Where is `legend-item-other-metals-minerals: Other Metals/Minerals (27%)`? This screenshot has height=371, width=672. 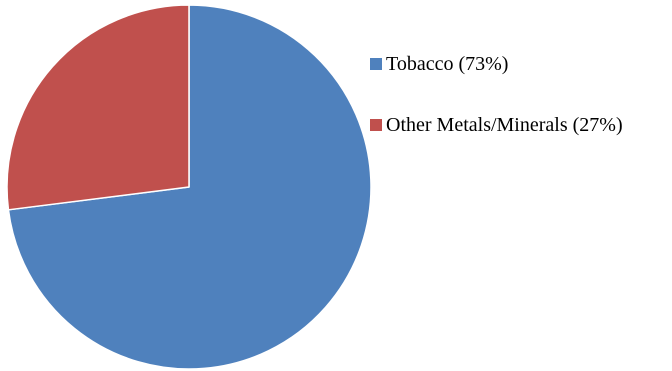
legend-item-other-metals-minerals: Other Metals/Minerals (27%) is located at coordinates (496, 125).